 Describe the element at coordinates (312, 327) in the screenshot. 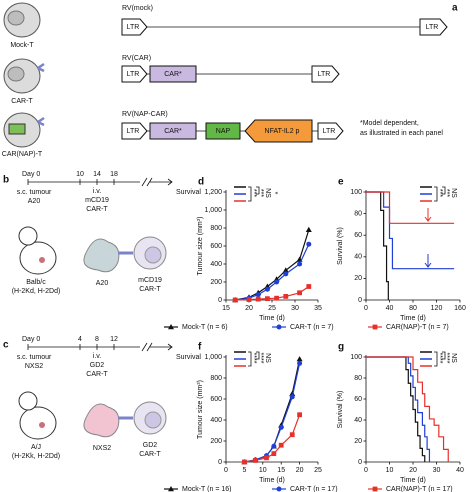

I see `legend-label: CAR-T (n = 7)` at that location.